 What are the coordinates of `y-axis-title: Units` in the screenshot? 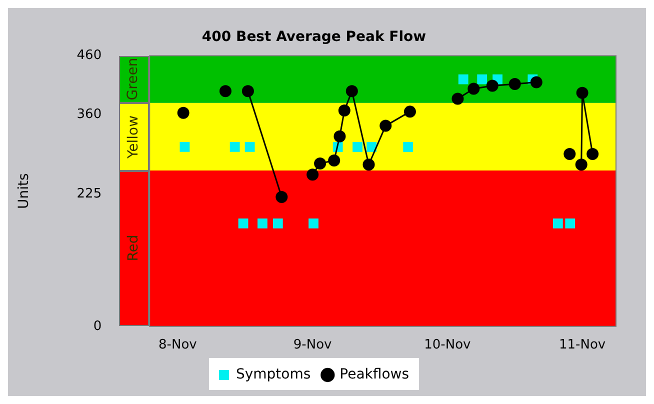 It's located at (24, 191).